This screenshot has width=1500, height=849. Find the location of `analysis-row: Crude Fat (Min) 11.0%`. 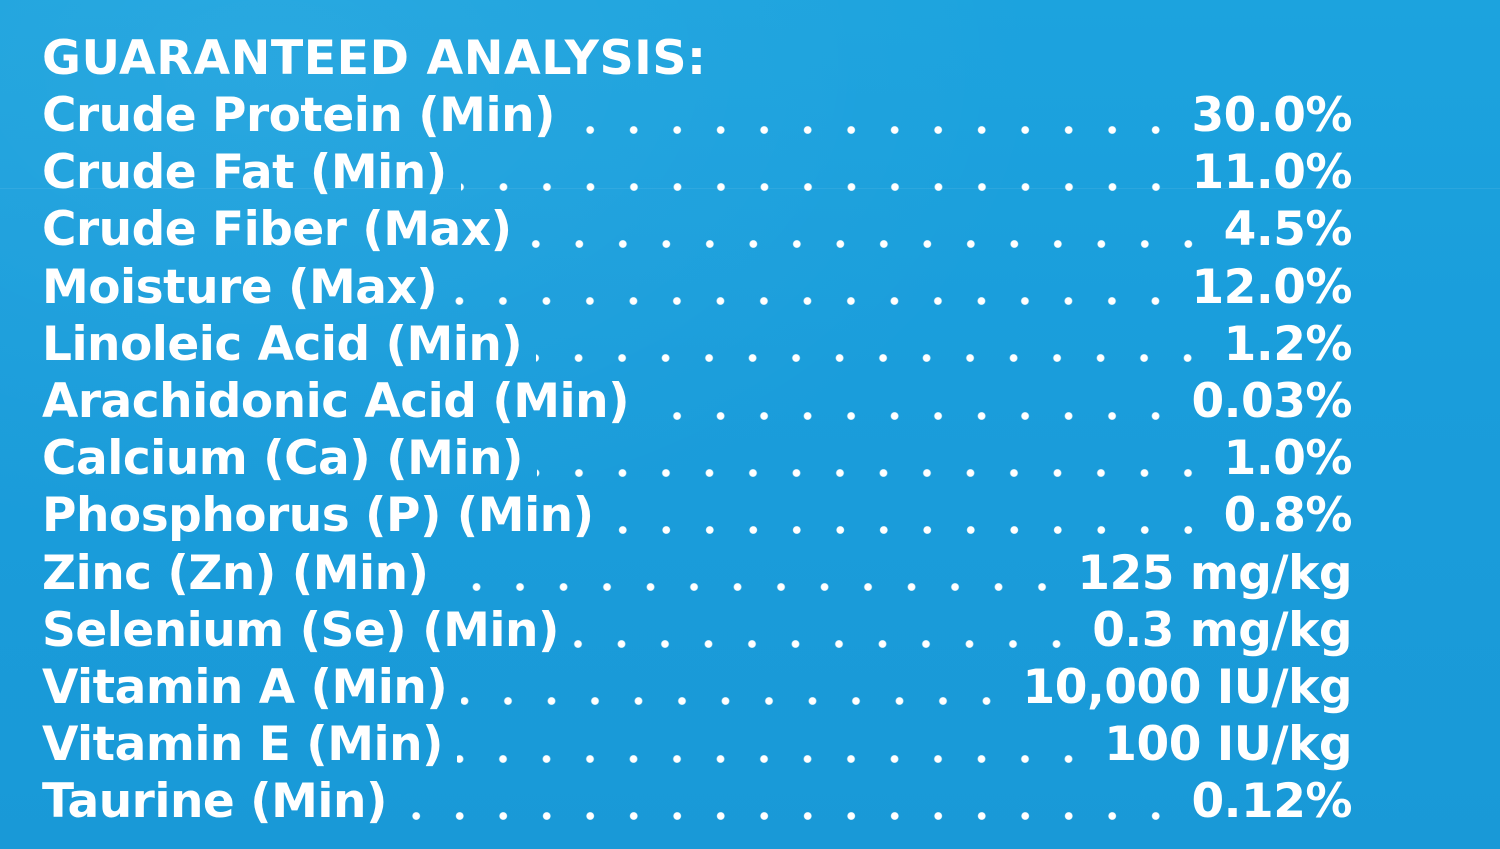

analysis-row: Crude Fat (Min) 11.0% is located at coordinates (697, 172).